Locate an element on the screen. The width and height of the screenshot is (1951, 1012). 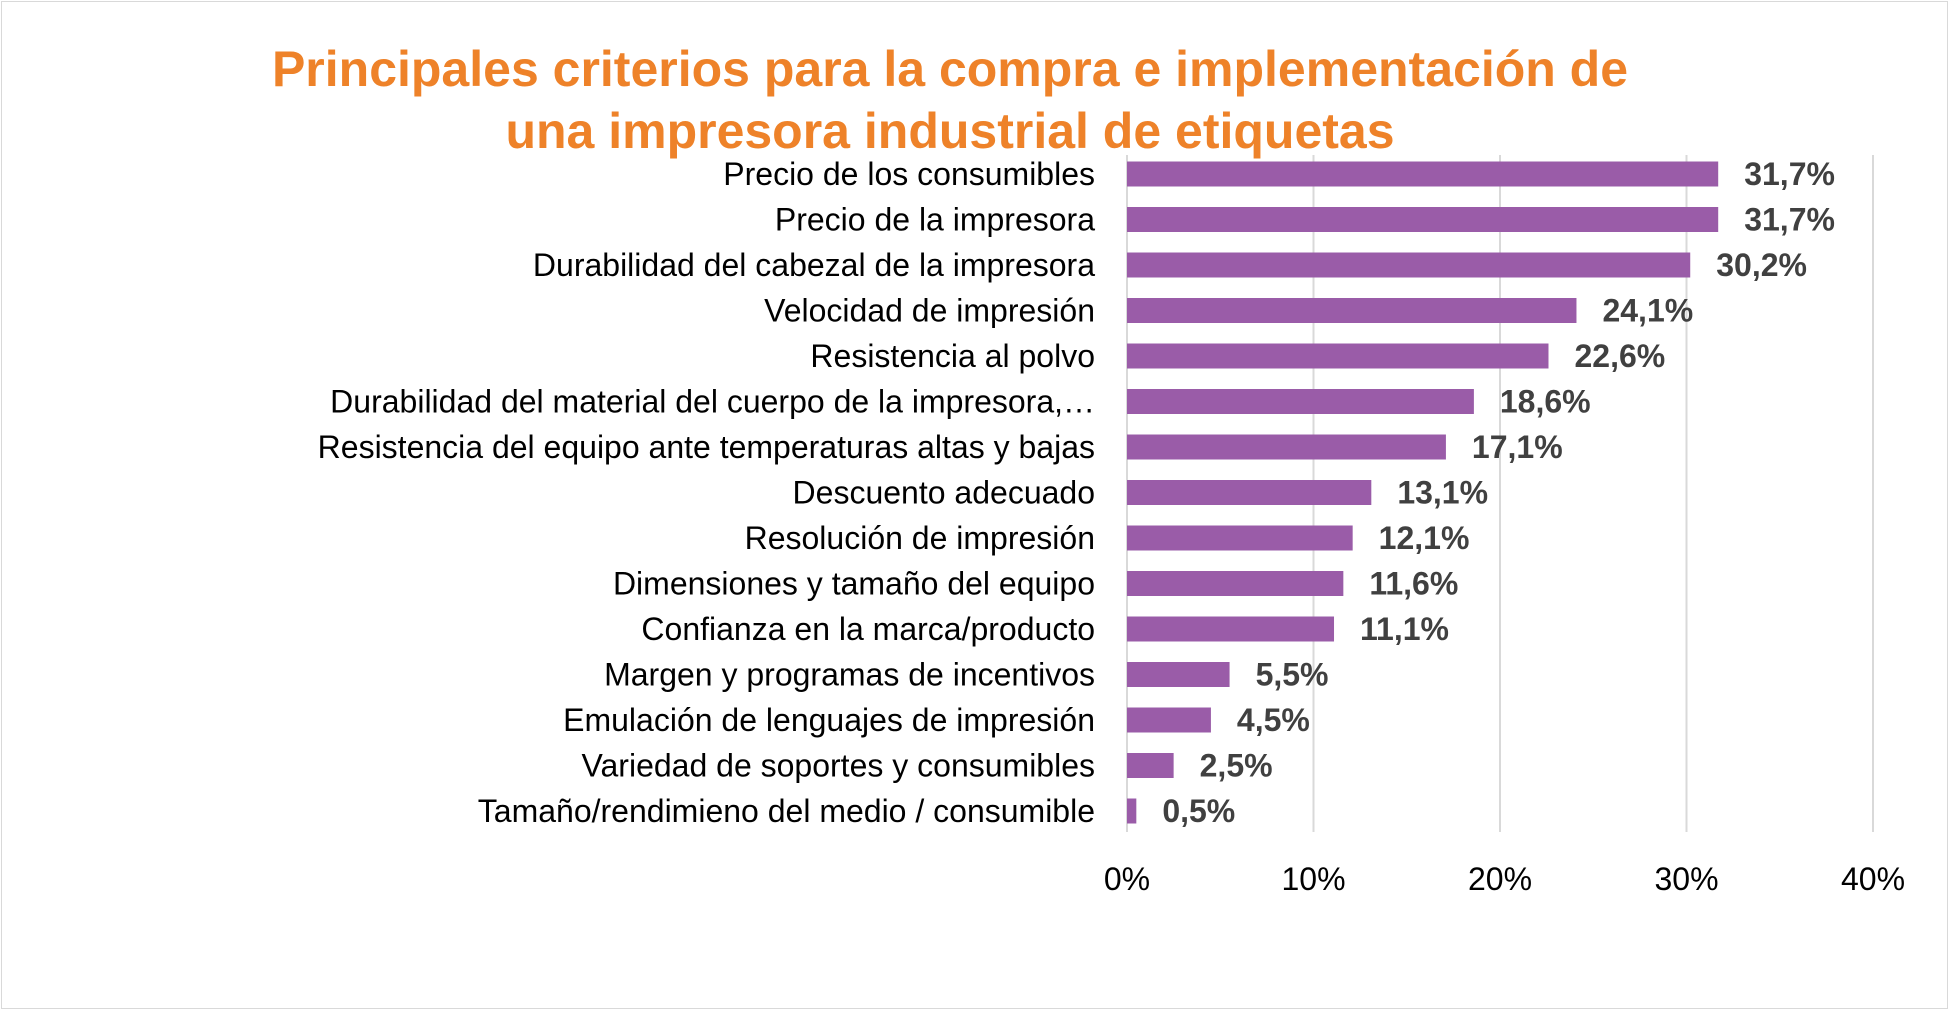
data-label: 18,6% is located at coordinates (1545, 402).